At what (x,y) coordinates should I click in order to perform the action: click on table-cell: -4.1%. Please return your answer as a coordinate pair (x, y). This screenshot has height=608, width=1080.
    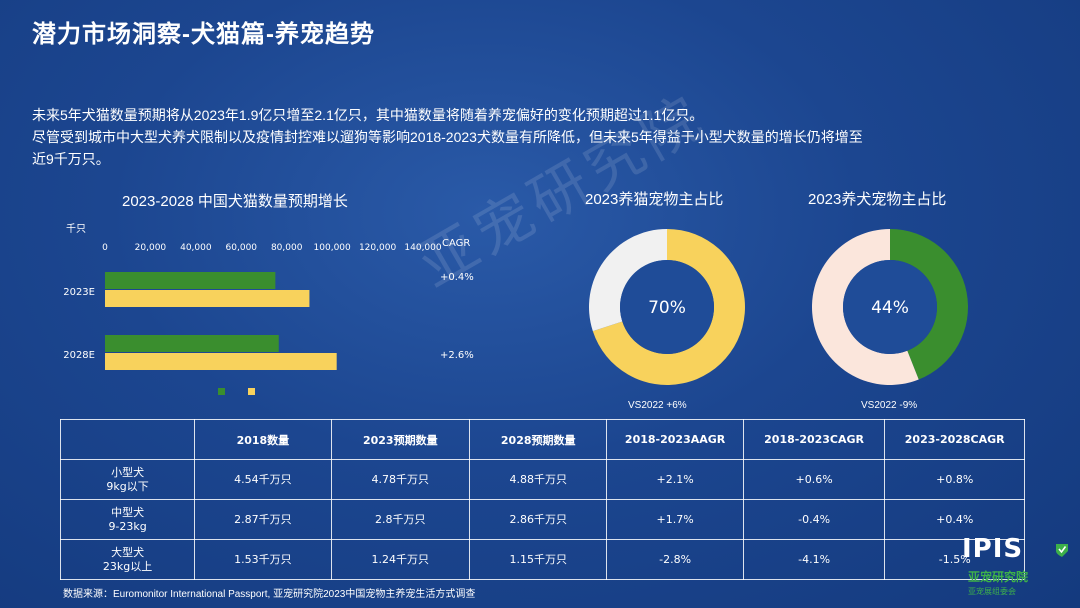
    Looking at the image, I should click on (814, 559).